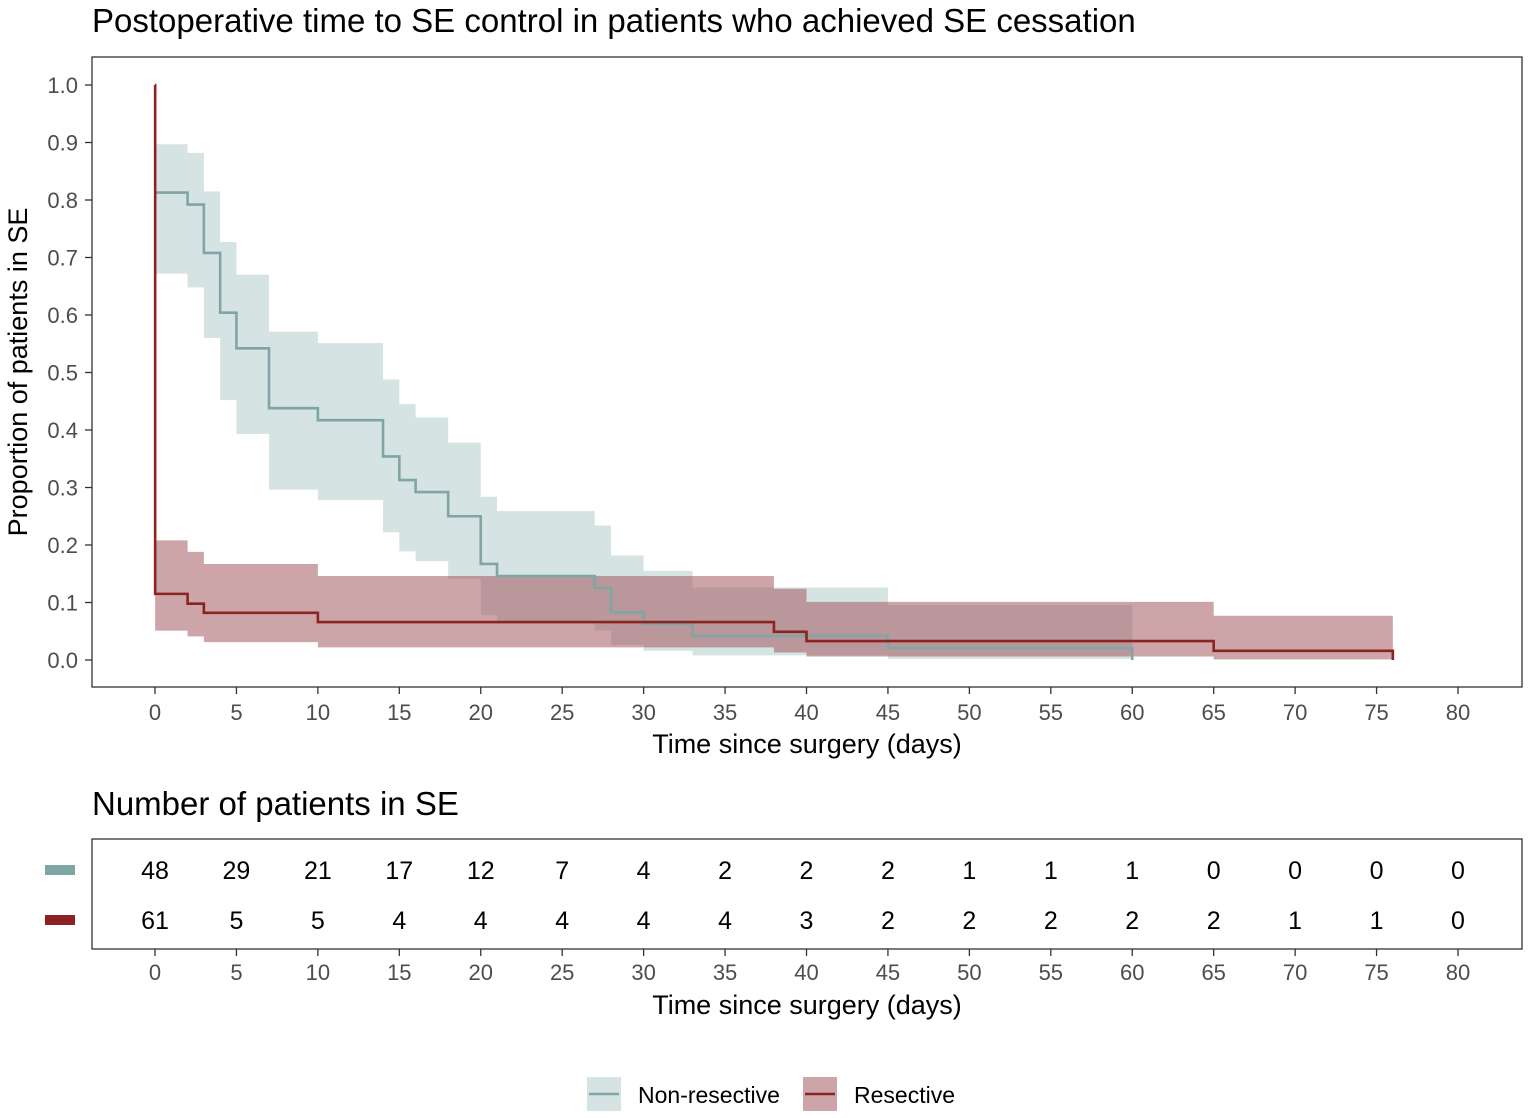  Describe the element at coordinates (318, 972) in the screenshot. I see `risk-x-tick-label: 10` at that location.